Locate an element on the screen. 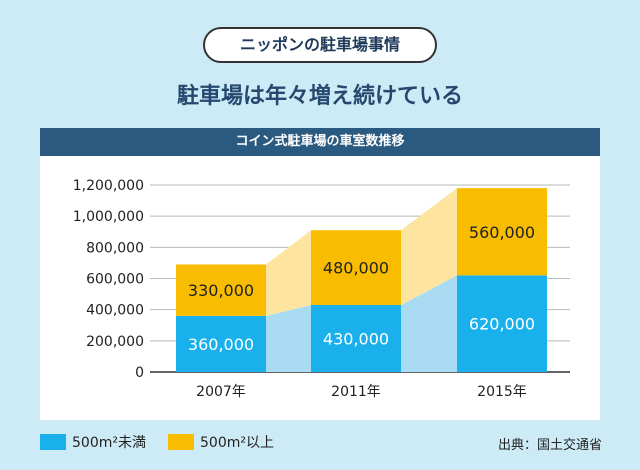 This screenshot has height=470, width=640. chart-title: コイン式駐車場の車室数推移 is located at coordinates (320, 142).